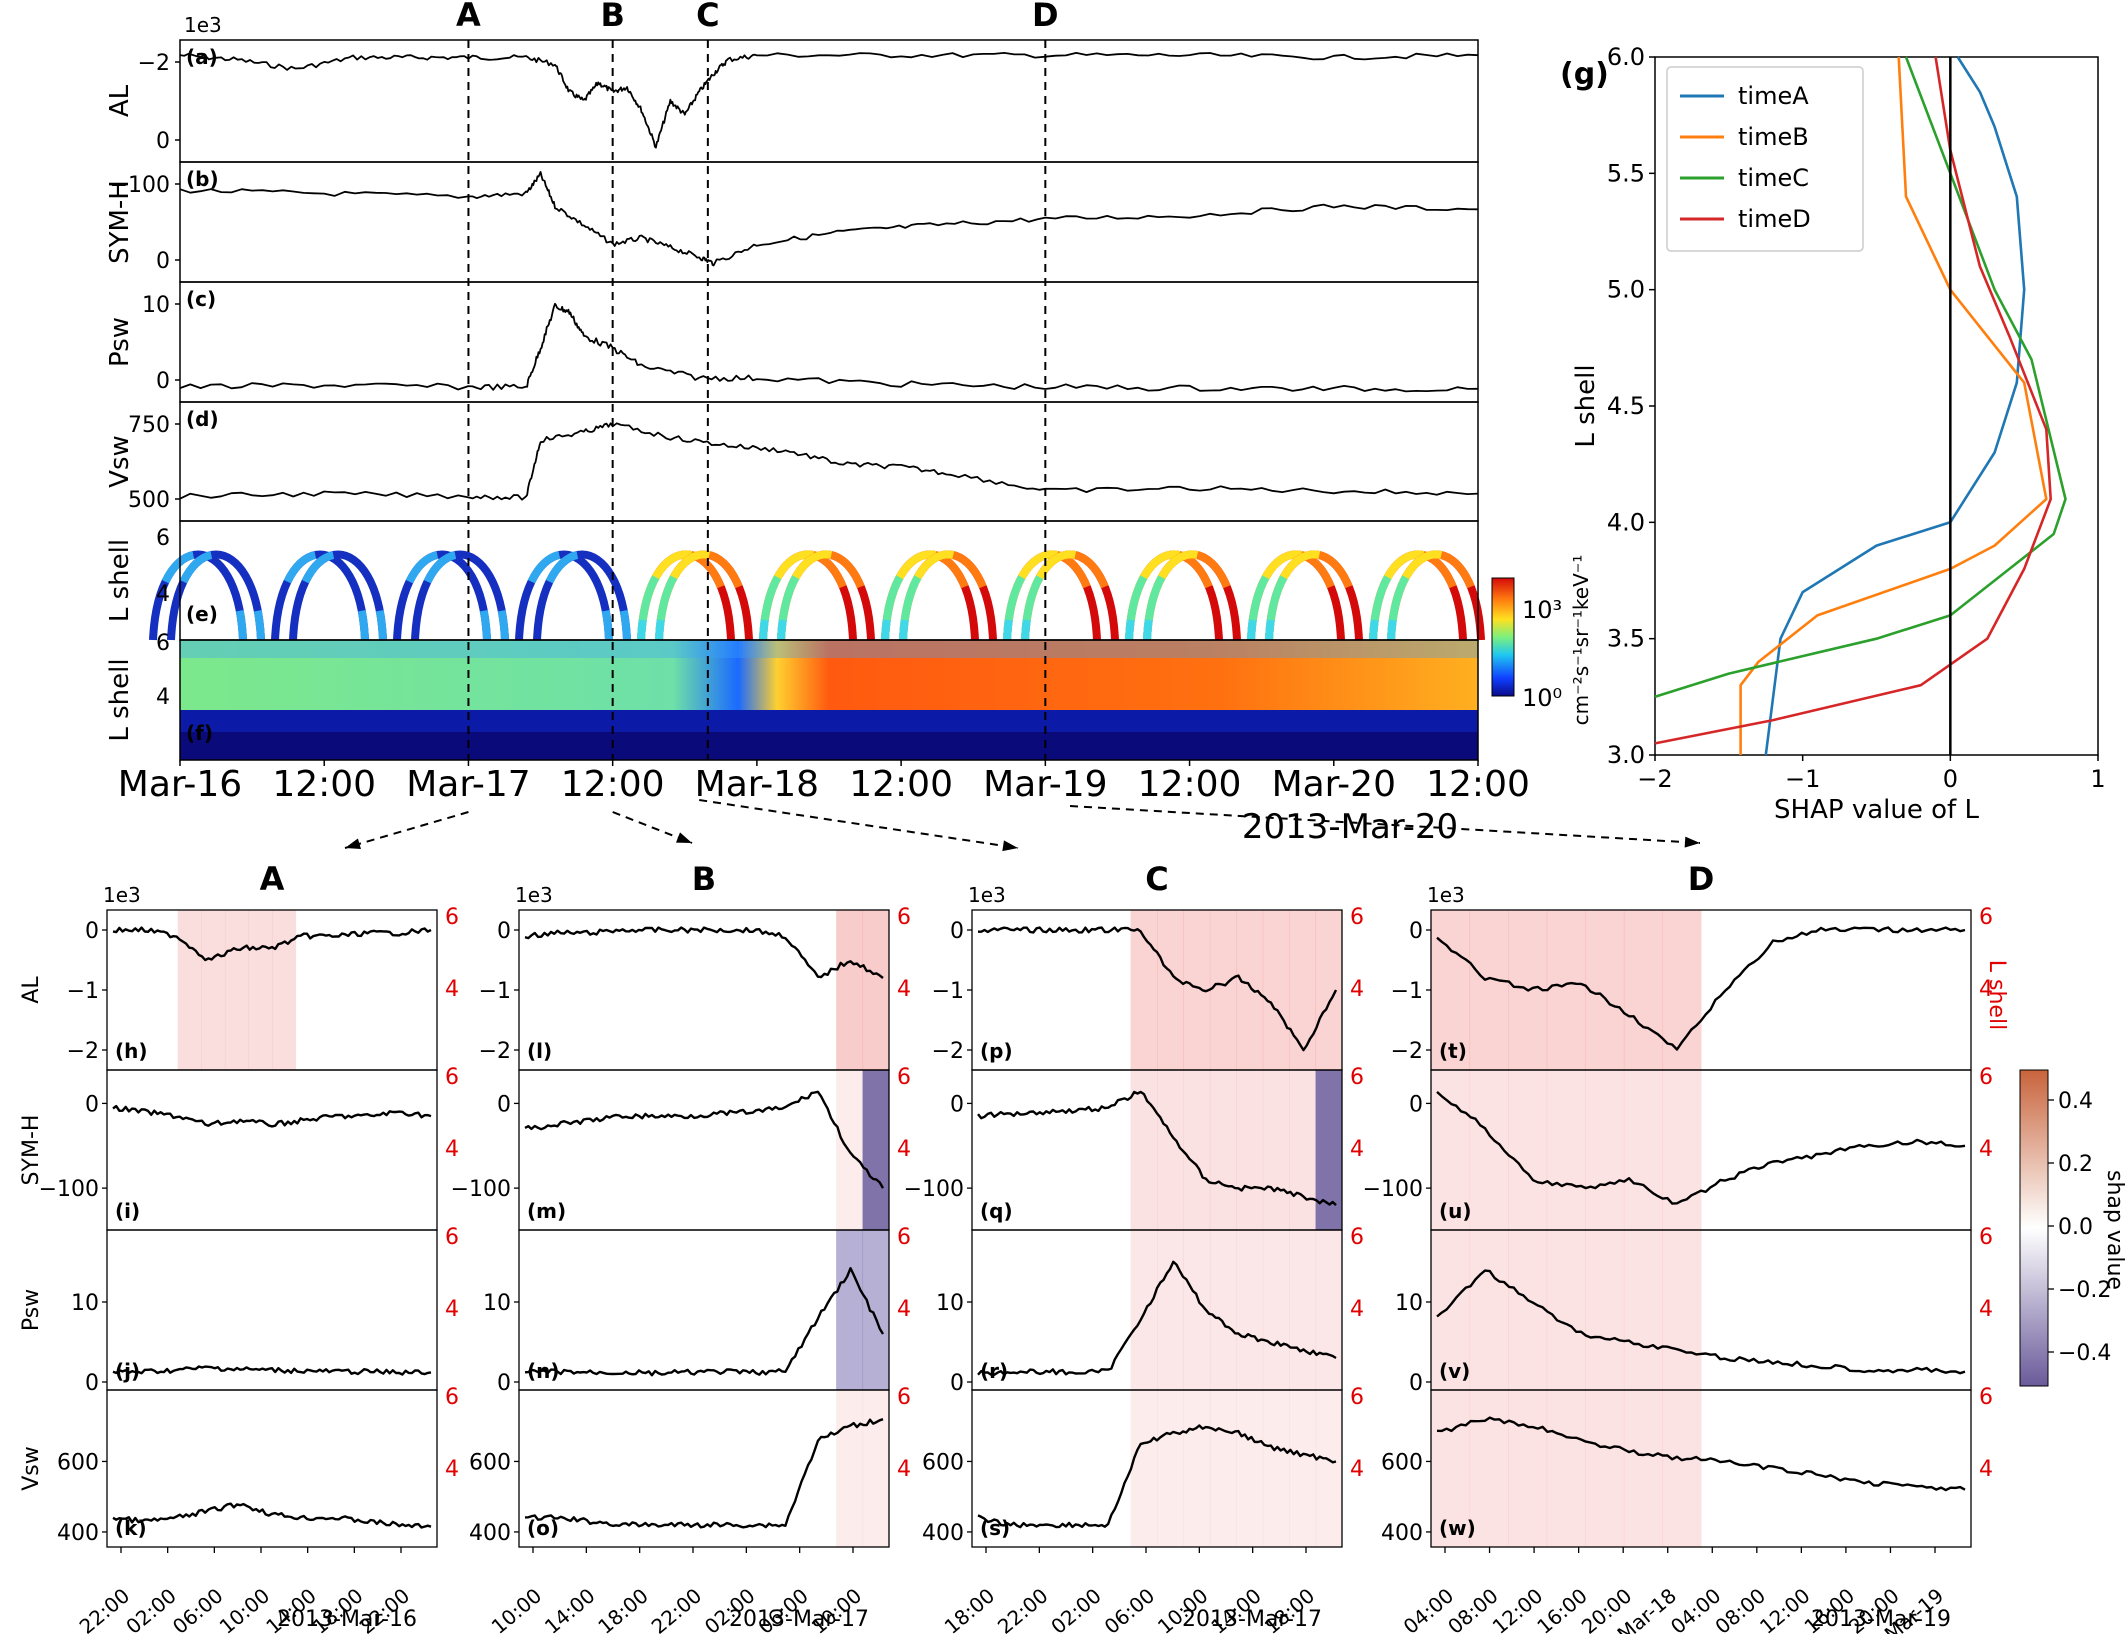 Image resolution: width=2128 pixels, height=1634 pixels. Describe the element at coordinates (92, 1104) in the screenshot. I see `y-tick-label: 0` at that location.